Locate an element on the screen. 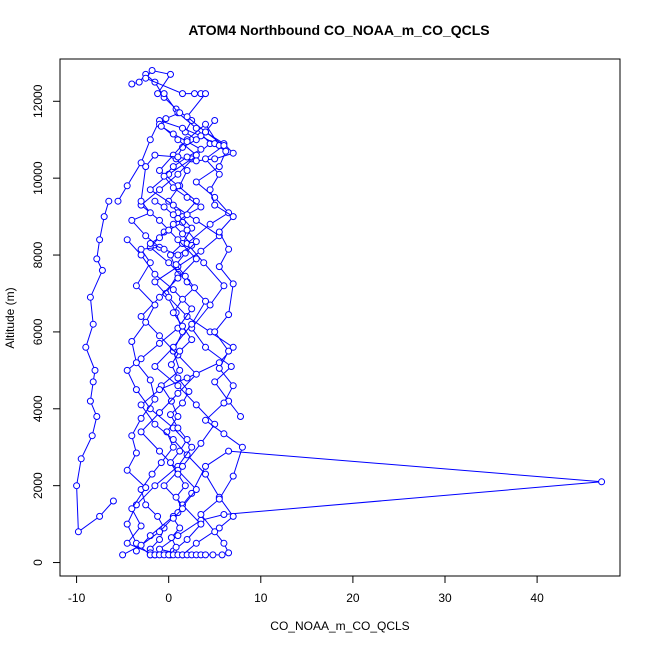  y-tick-label: 10000 is located at coordinates (38, 178).